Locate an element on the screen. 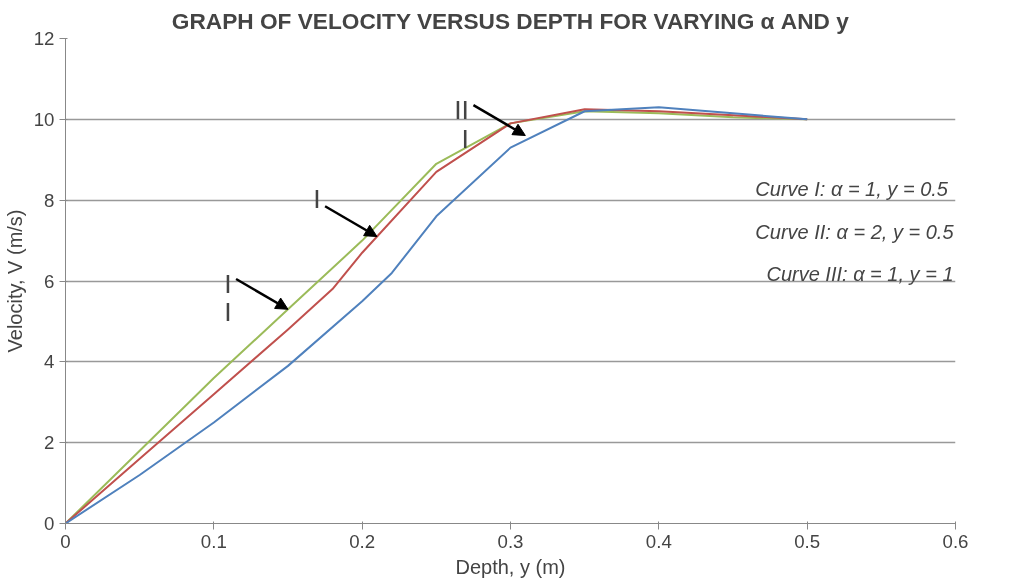  annotation: II I is located at coordinates (461, 124).